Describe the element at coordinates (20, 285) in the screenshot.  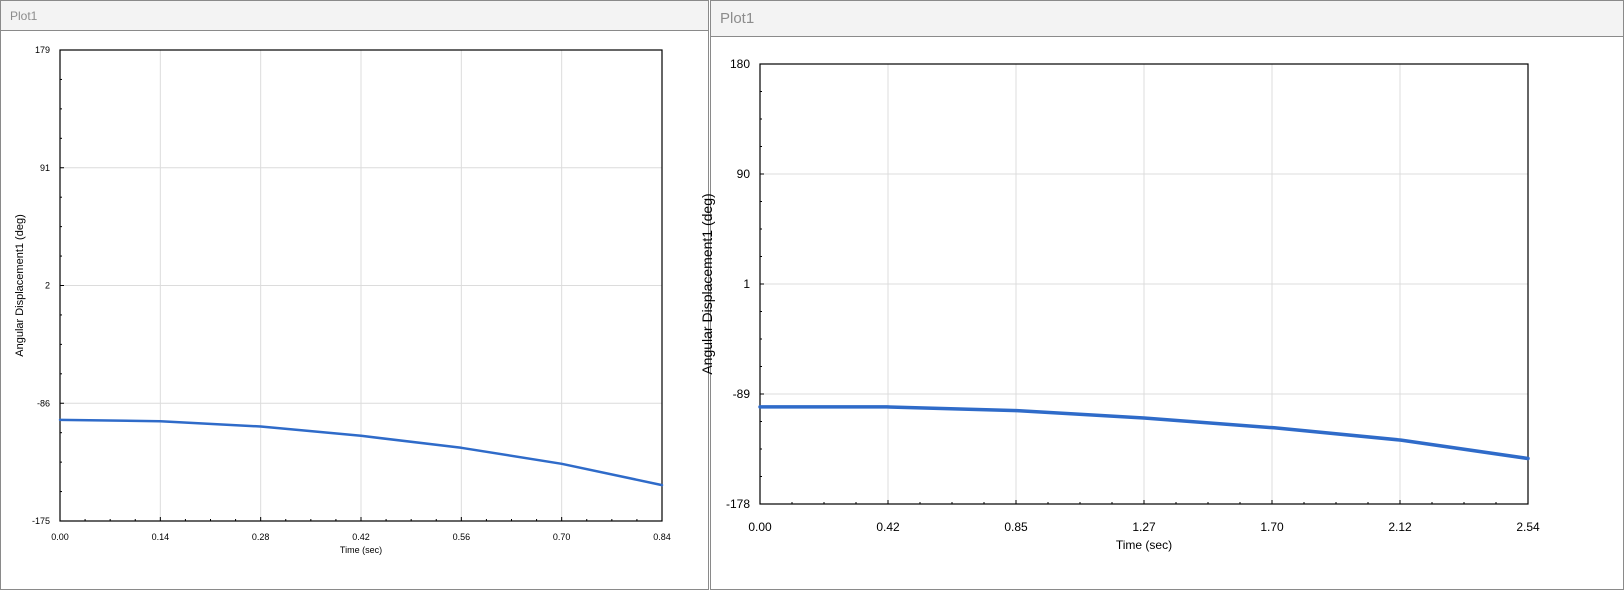
I see `y-axis-label: Angular Displacement1 (deg)` at that location.